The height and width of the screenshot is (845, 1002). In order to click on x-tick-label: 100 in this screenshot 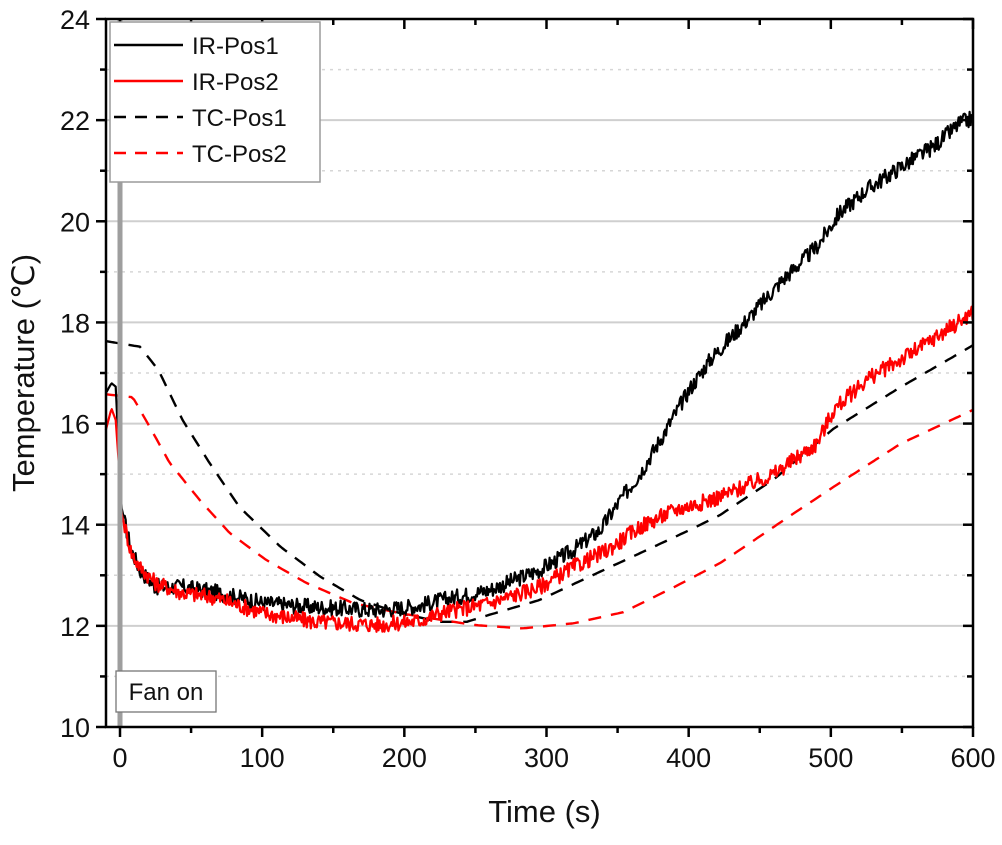, I will do `click(262, 758)`.